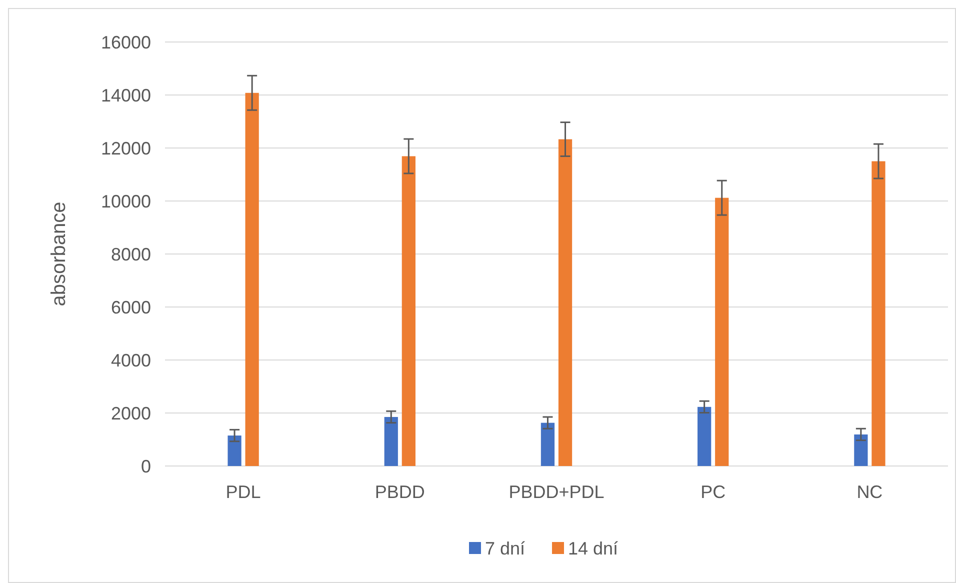 The image size is (956, 583). Describe the element at coordinates (125, 95) in the screenshot. I see `y-tick-label: 14000` at that location.